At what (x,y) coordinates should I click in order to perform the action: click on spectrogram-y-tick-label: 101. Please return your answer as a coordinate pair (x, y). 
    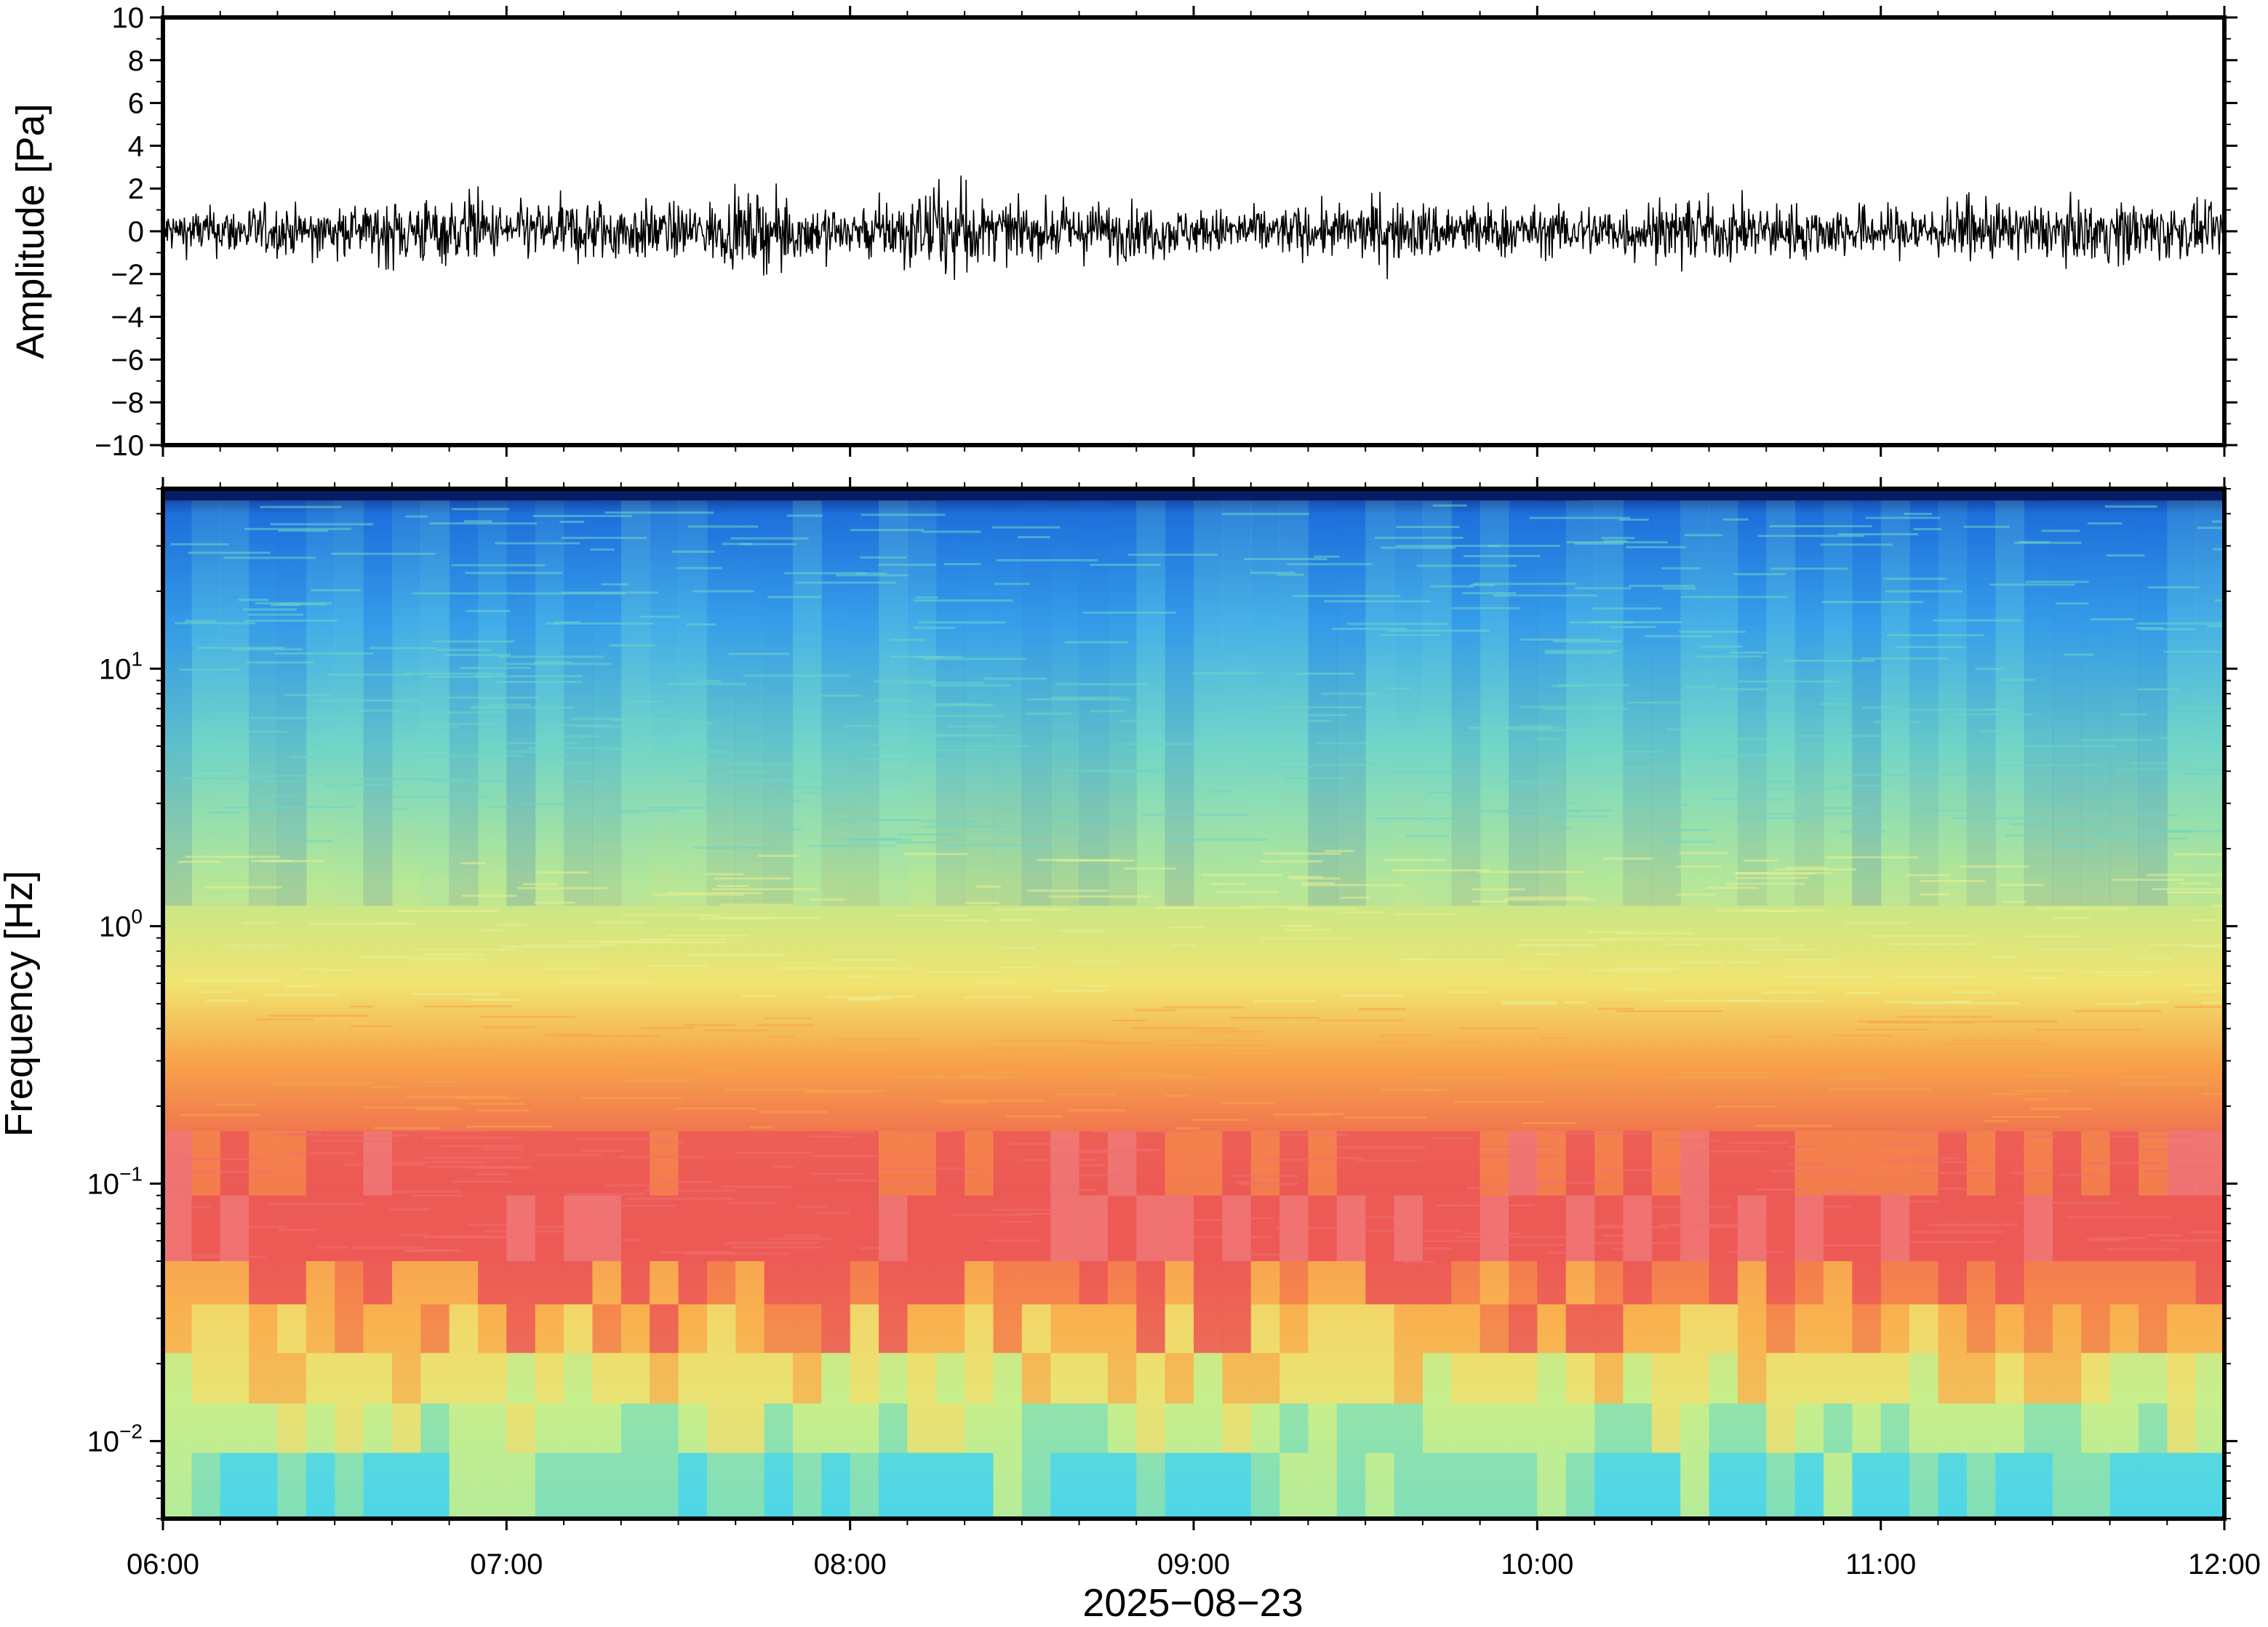
    Looking at the image, I should click on (121, 666).